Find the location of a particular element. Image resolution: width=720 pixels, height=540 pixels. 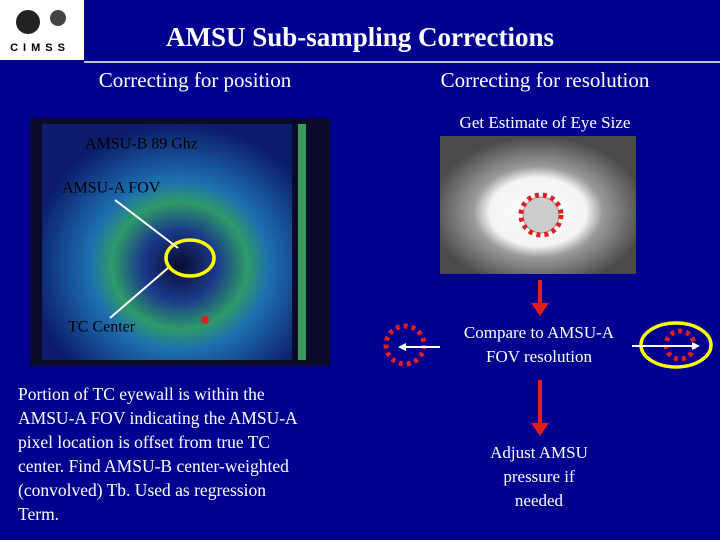

text-line: pixel location is offset from true TC is located at coordinates (144, 442).